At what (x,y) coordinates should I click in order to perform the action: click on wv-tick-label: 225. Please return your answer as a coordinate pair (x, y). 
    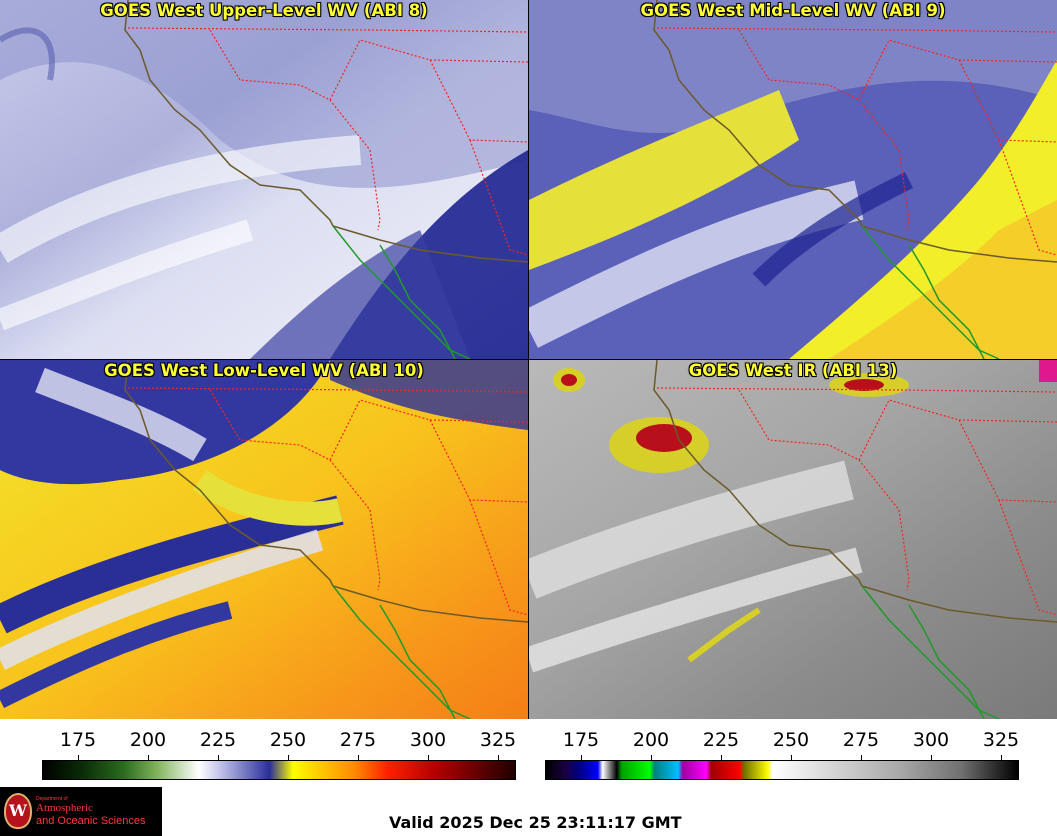
    Looking at the image, I should click on (218, 740).